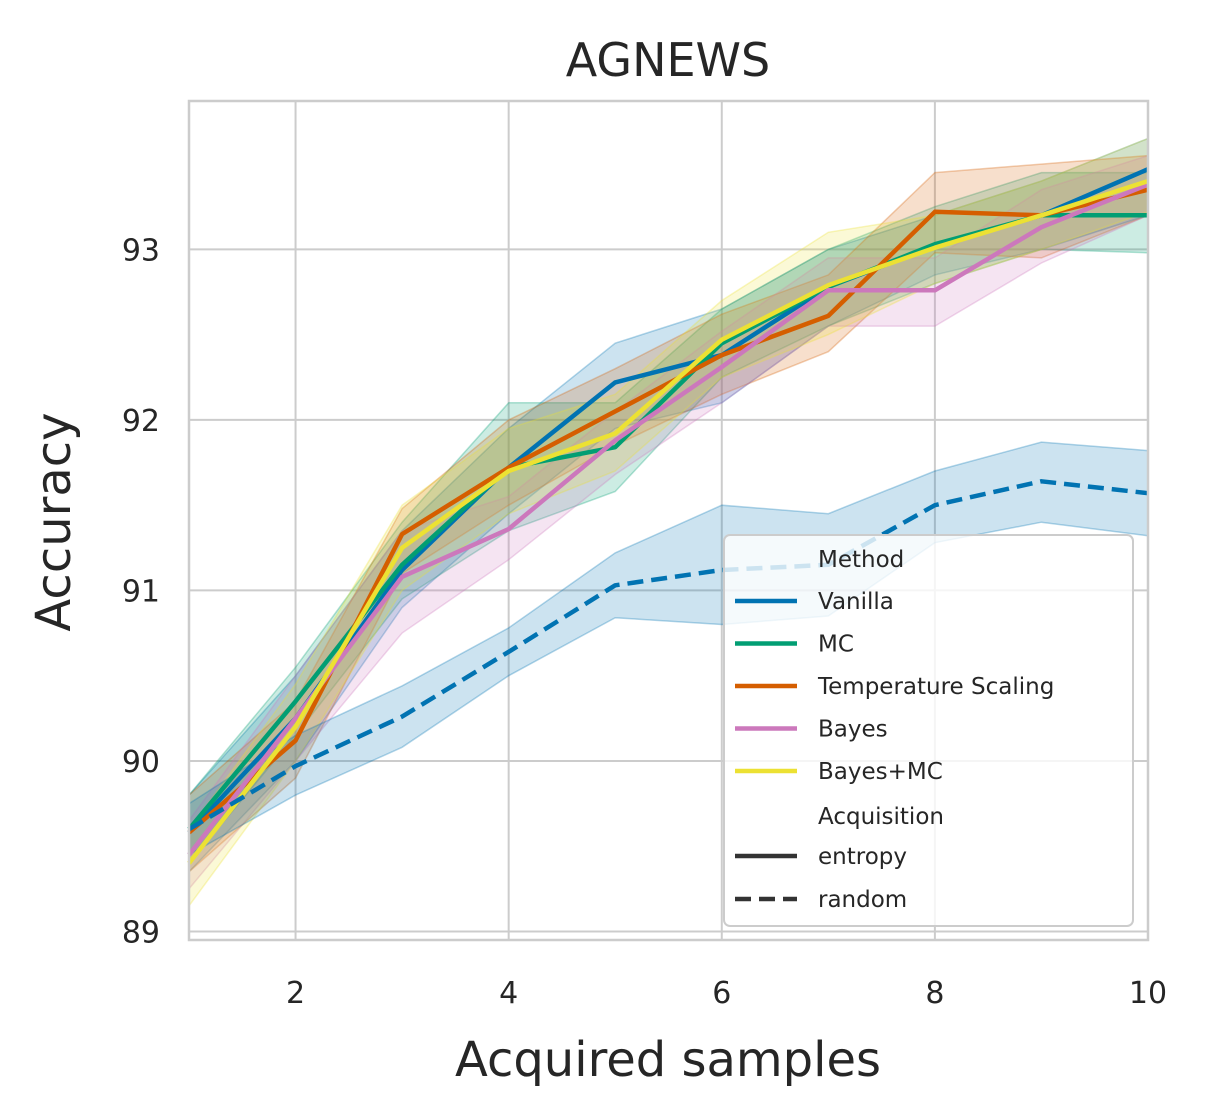  I want to click on legend-acquisition-entries: entropy random, so click(821, 878).